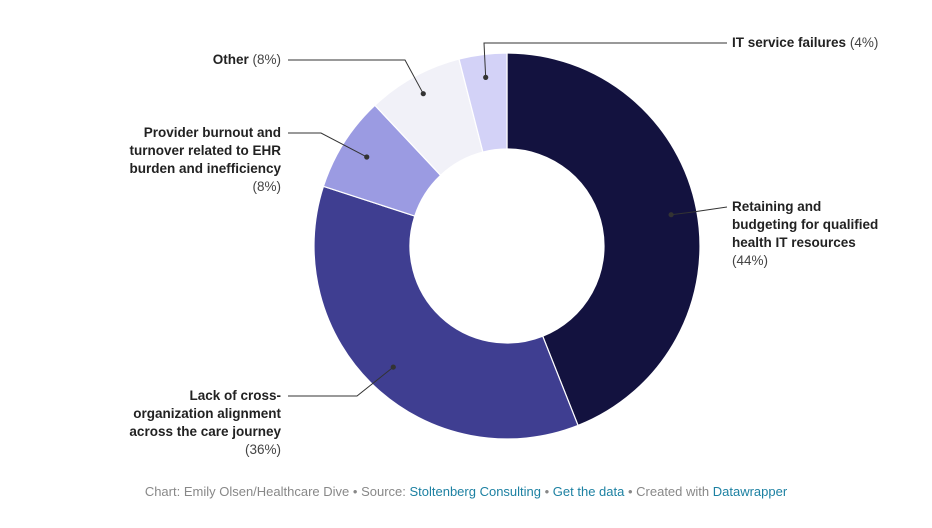  What do you see at coordinates (475, 491) in the screenshot?
I see `source-link: Stoltenberg Consulting` at bounding box center [475, 491].